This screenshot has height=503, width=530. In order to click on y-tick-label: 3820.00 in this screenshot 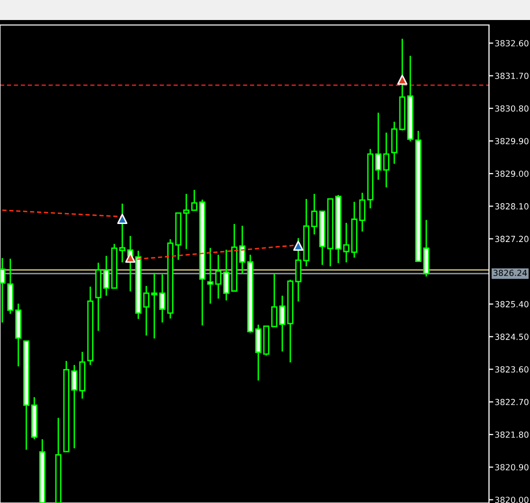, I will do `click(511, 499)`.